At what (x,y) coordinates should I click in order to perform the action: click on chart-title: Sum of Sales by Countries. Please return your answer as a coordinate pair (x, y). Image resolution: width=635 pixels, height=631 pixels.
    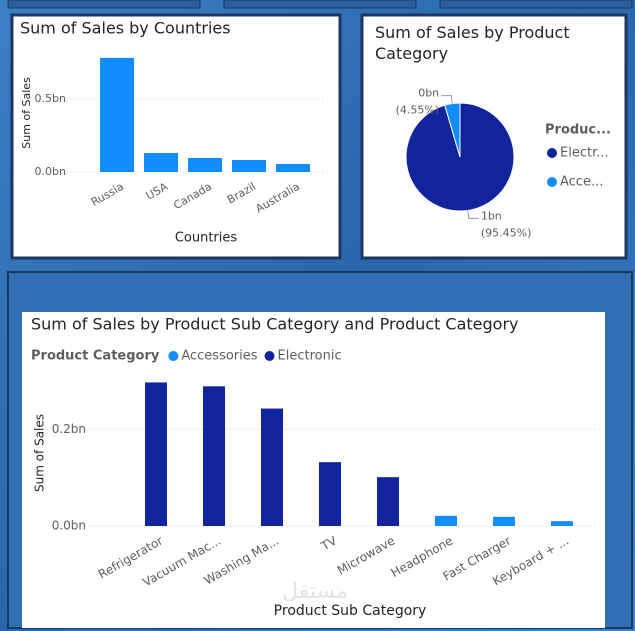
    Looking at the image, I should click on (125, 28).